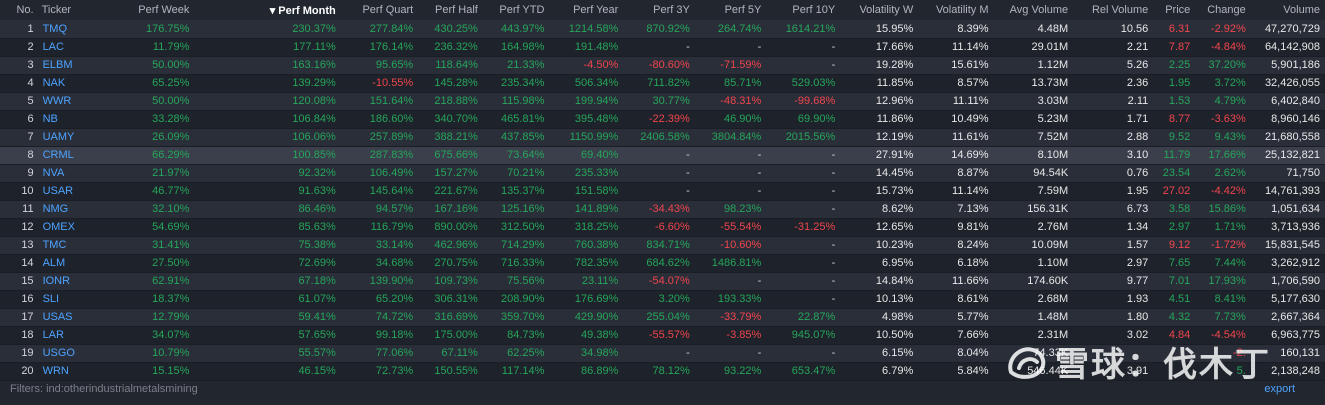  I want to click on cell-vol-m: 7.13%, so click(956, 209).